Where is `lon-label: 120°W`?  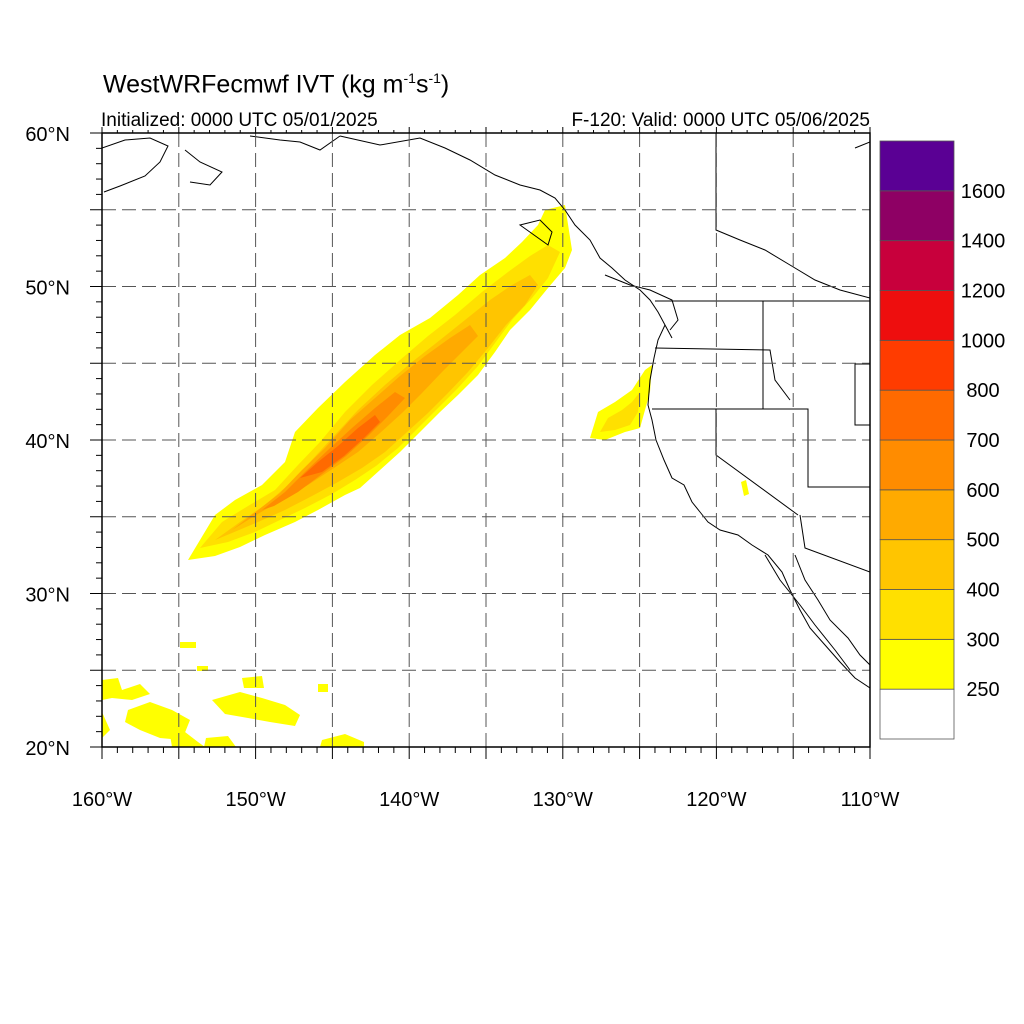
lon-label: 120°W is located at coordinates (716, 800).